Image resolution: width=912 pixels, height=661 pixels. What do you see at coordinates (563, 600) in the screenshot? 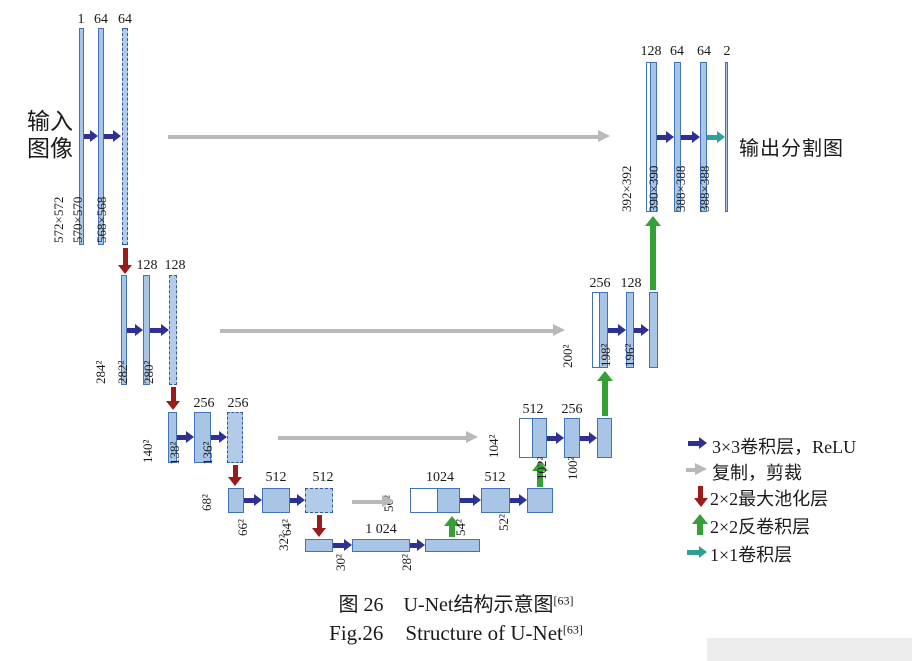
I see `reference-superscript: [63]` at bounding box center [563, 600].